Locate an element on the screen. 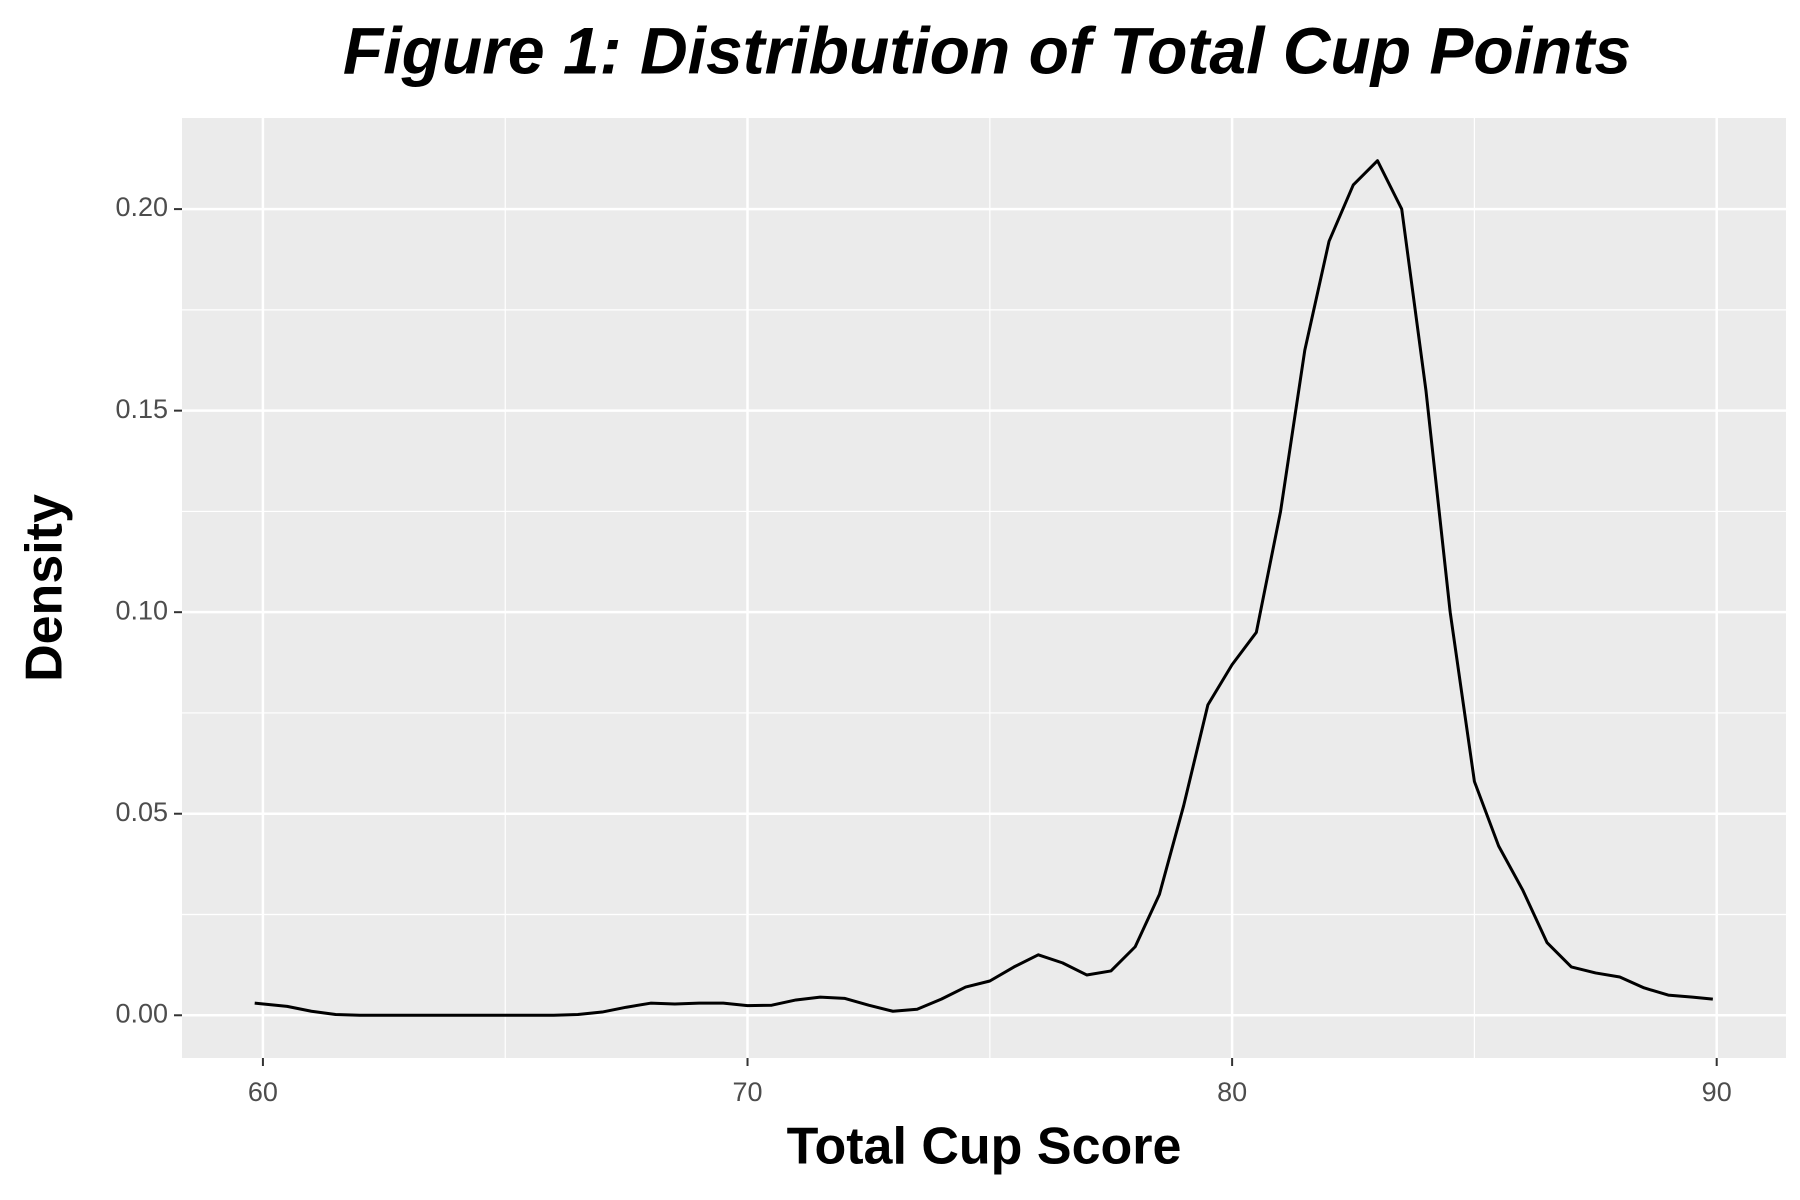 This screenshot has width=1800, height=1200. y-tick-label: 0.20 is located at coordinates (141, 207).